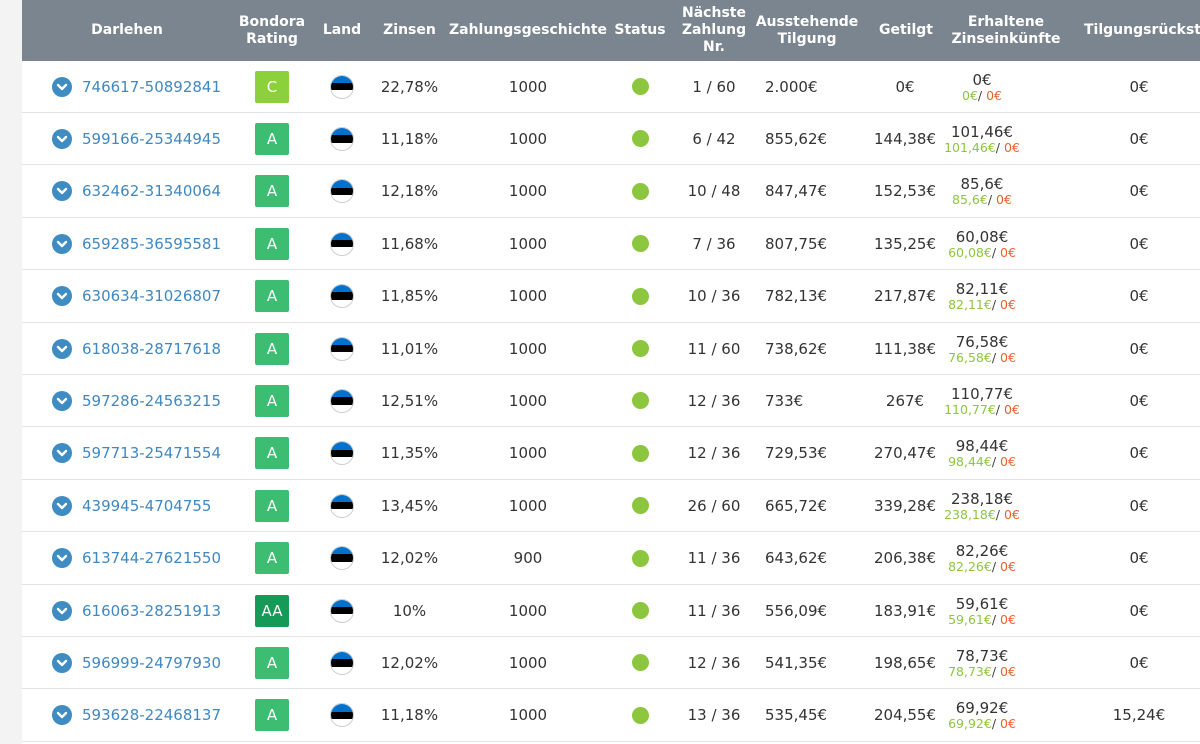 The width and height of the screenshot is (1200, 744). I want to click on column-header-status: Status, so click(640, 30).